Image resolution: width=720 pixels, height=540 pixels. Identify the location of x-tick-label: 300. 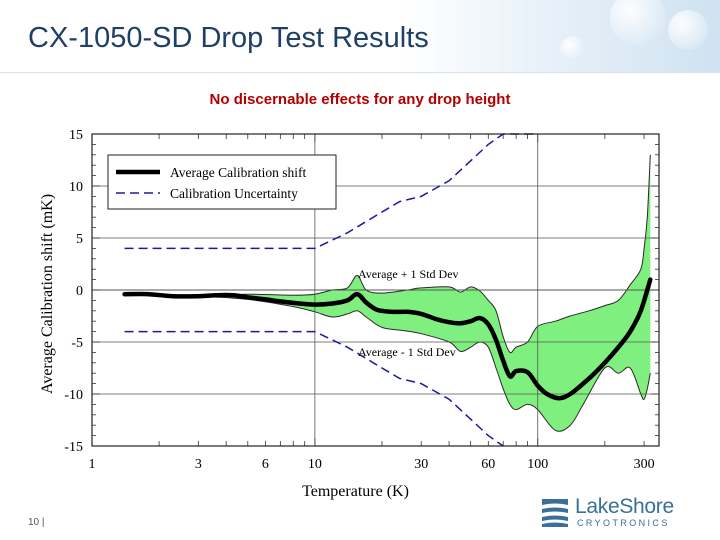
(644, 464).